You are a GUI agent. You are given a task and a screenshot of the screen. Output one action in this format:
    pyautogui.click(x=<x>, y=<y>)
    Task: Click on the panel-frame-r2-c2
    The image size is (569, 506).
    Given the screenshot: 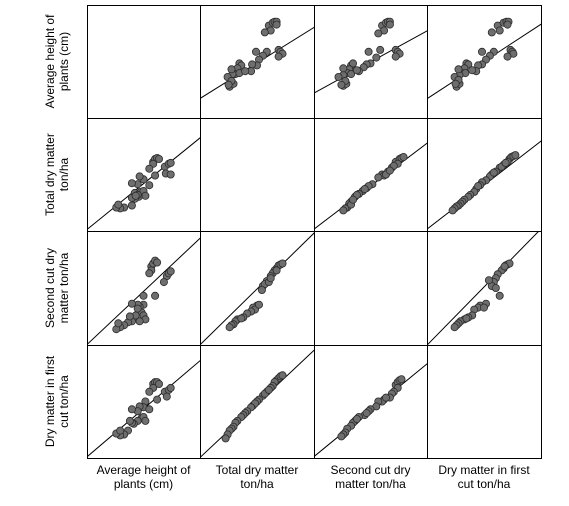 What is the action you would take?
    pyautogui.click(x=371, y=288)
    